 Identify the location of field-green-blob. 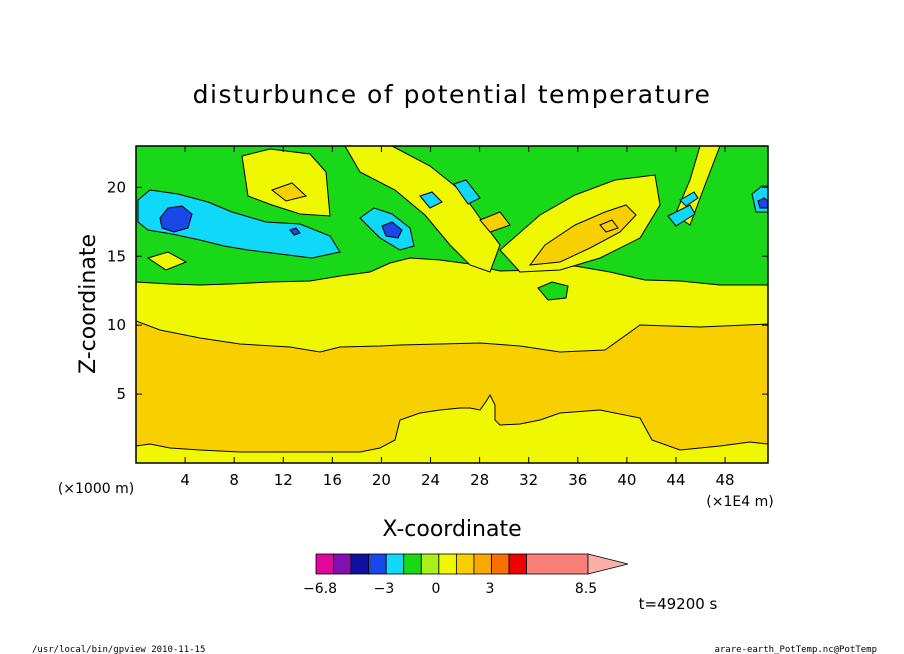
(553, 291).